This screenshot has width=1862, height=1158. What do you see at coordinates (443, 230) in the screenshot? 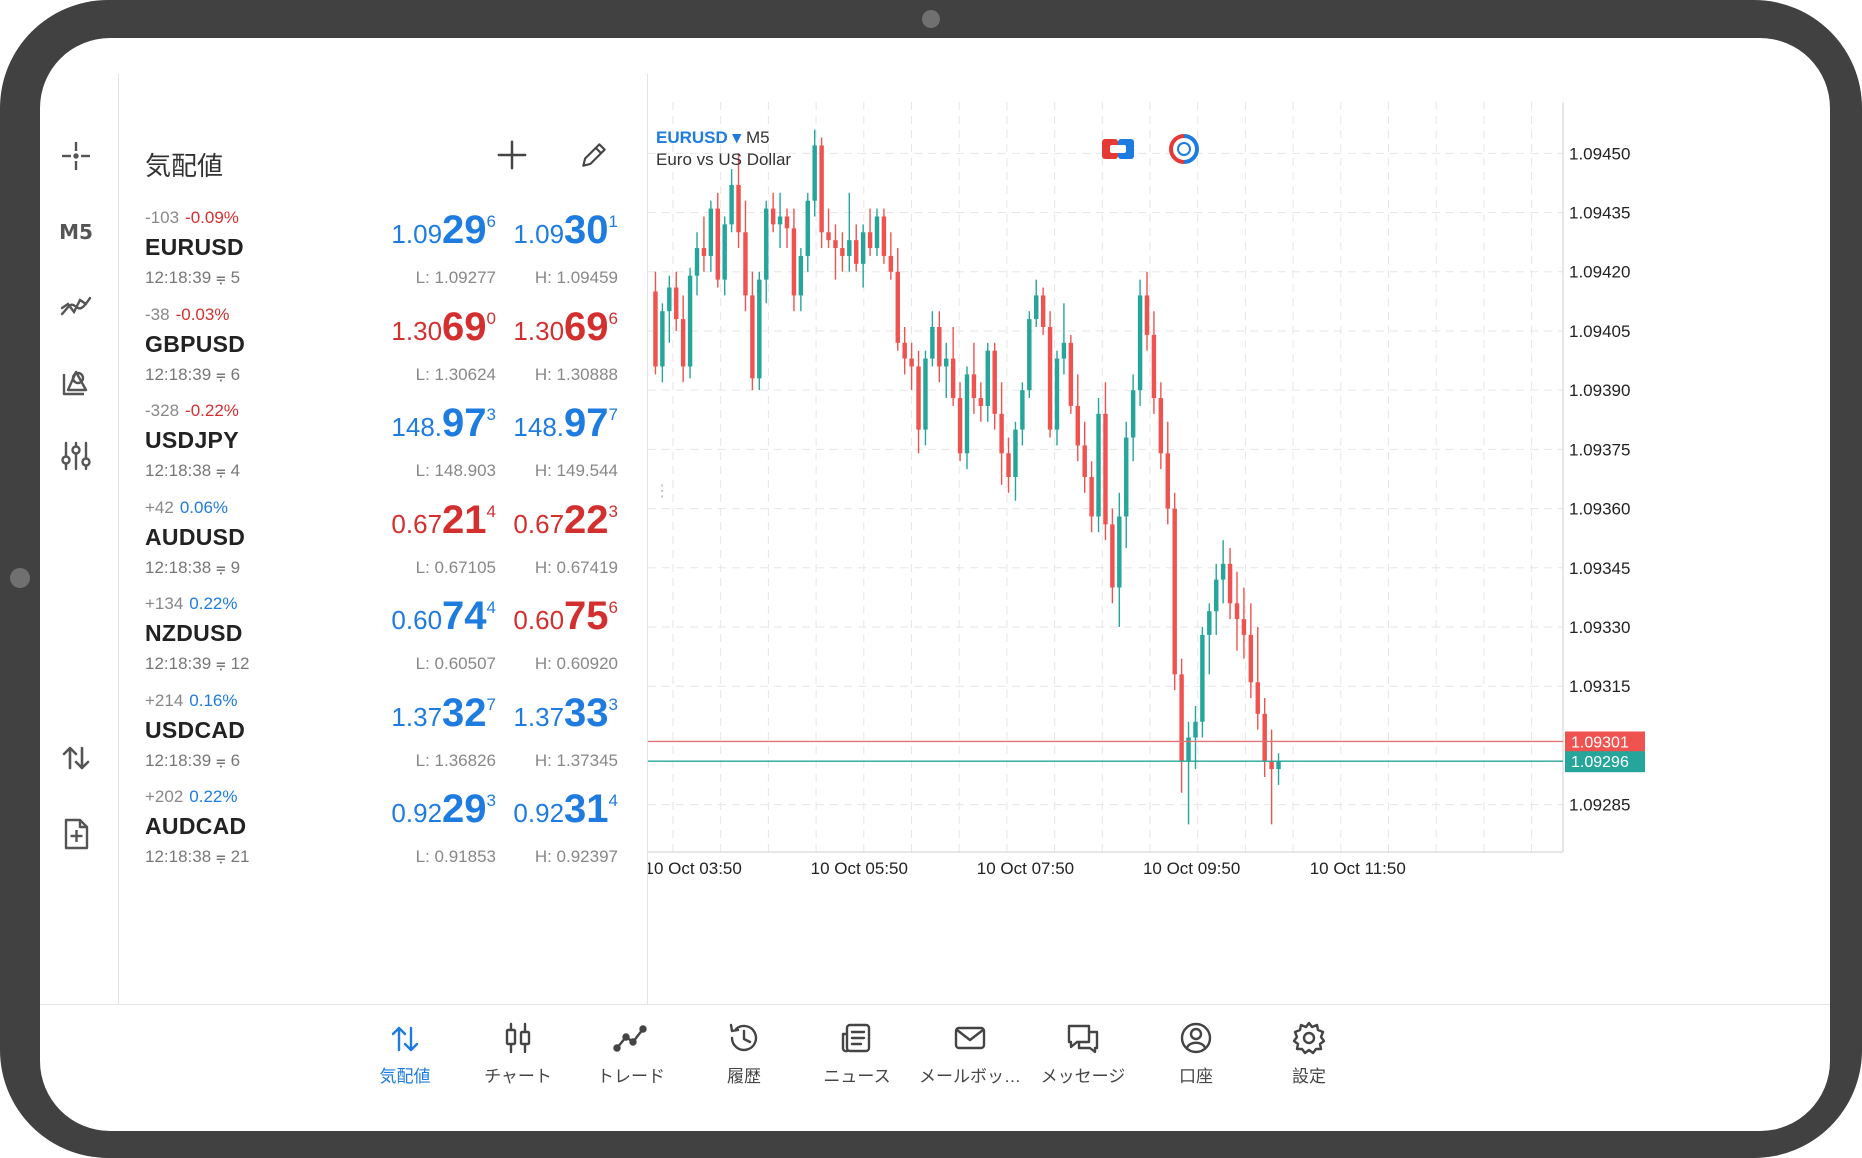
I see `bid-price: 1.09296` at bounding box center [443, 230].